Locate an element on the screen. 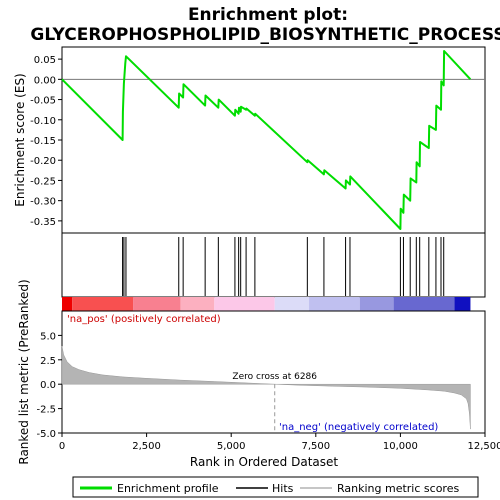 This screenshot has height=500, width=500. x-tick-label: 5,000 is located at coordinates (231, 446).